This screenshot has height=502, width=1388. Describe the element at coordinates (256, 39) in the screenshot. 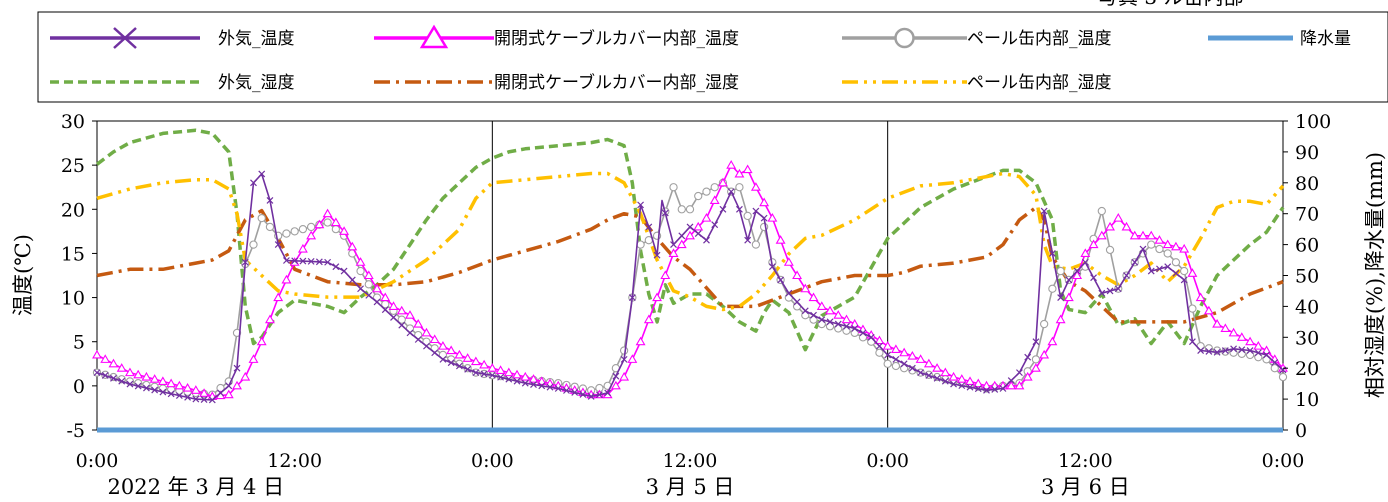

I see `legend-label: 外気_温度` at that location.